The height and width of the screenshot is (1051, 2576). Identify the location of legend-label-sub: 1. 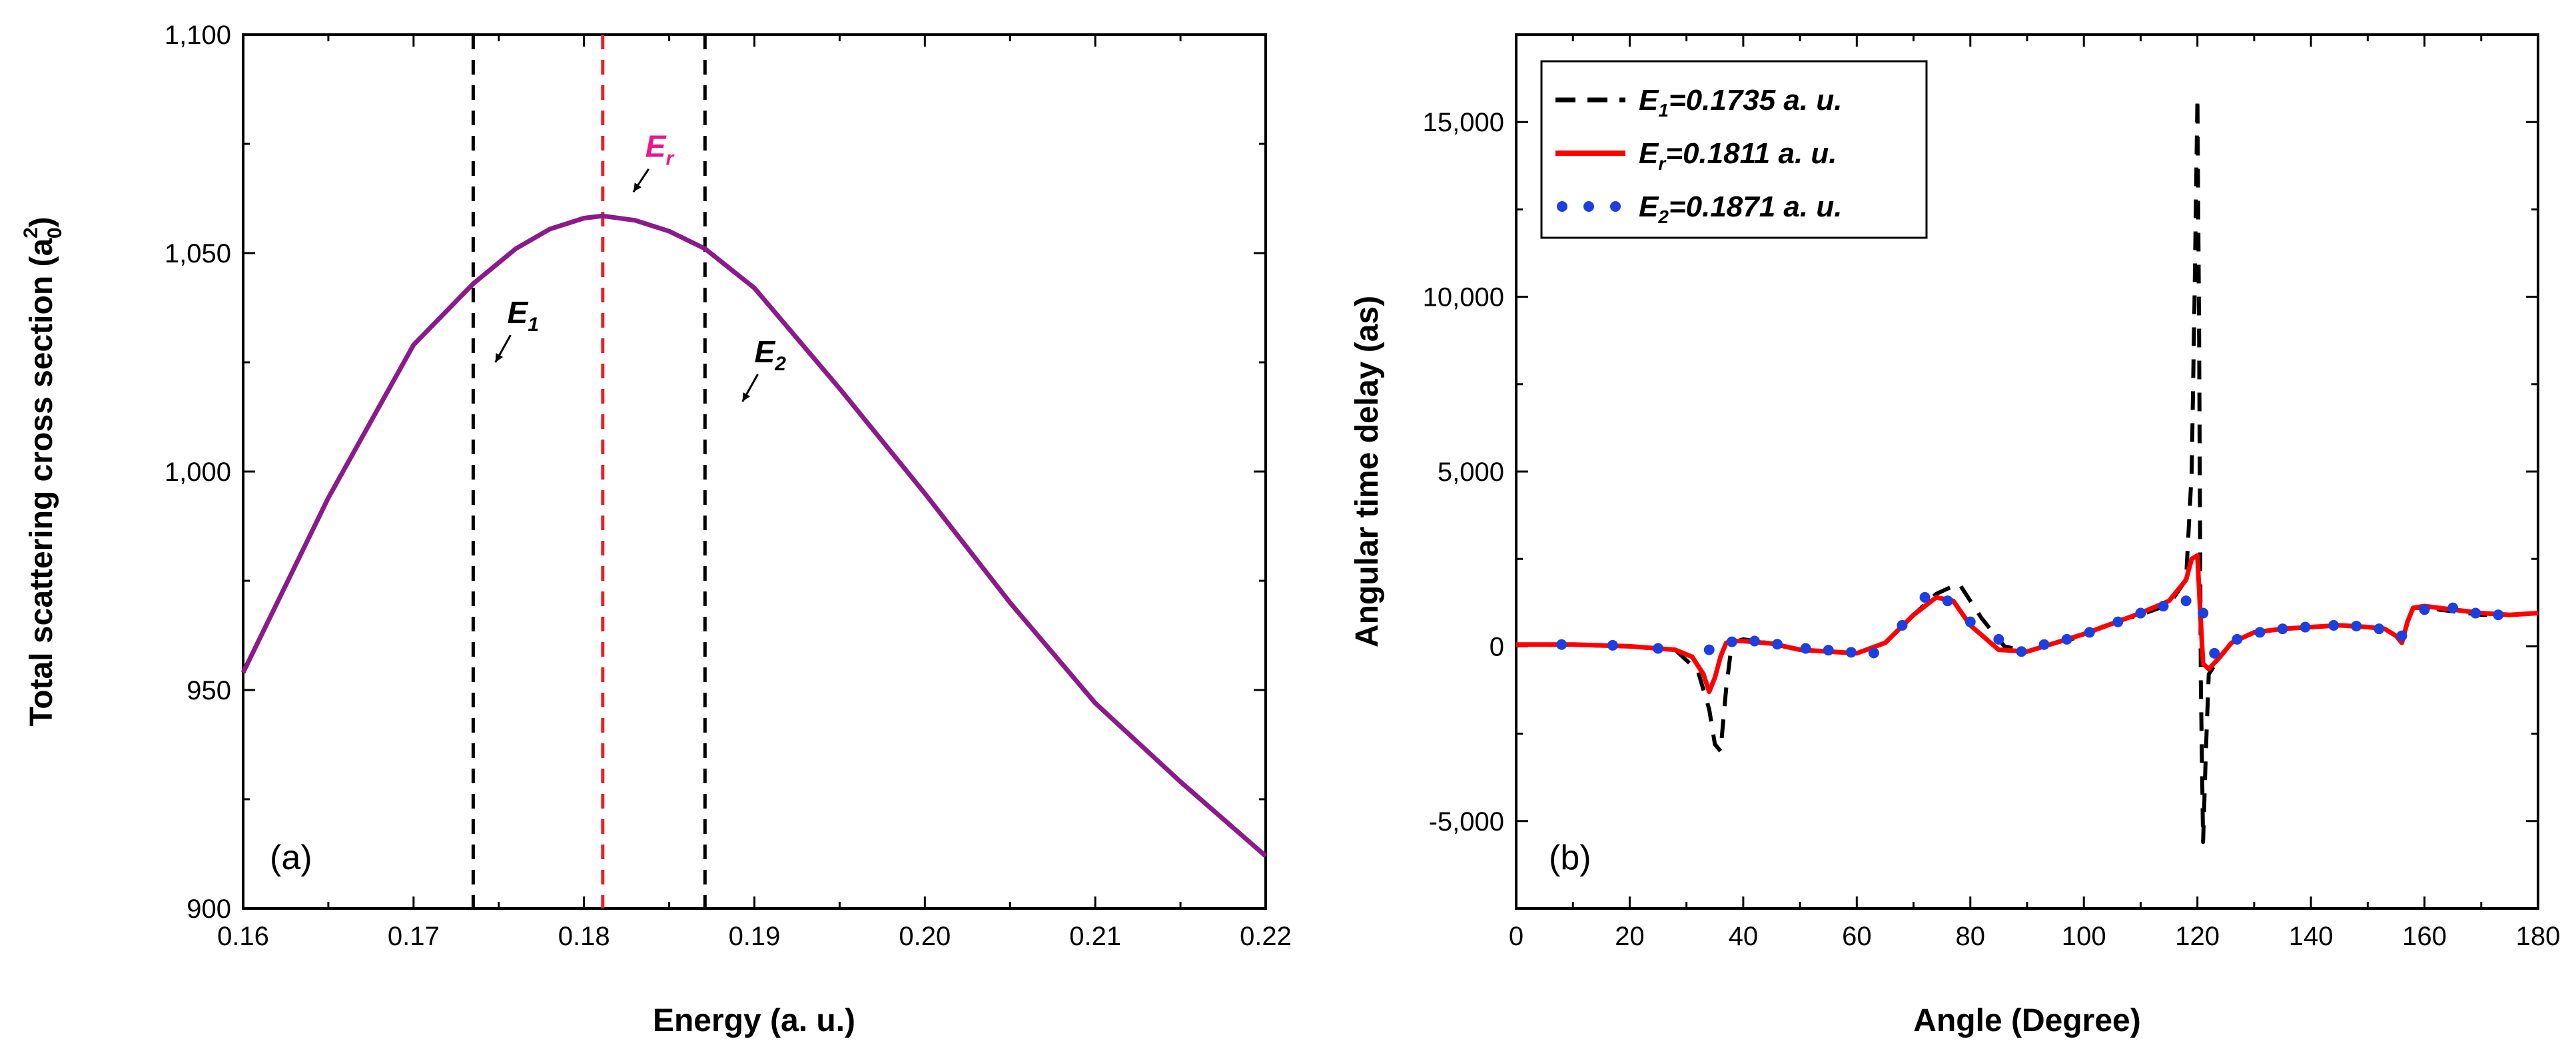
(1664, 111).